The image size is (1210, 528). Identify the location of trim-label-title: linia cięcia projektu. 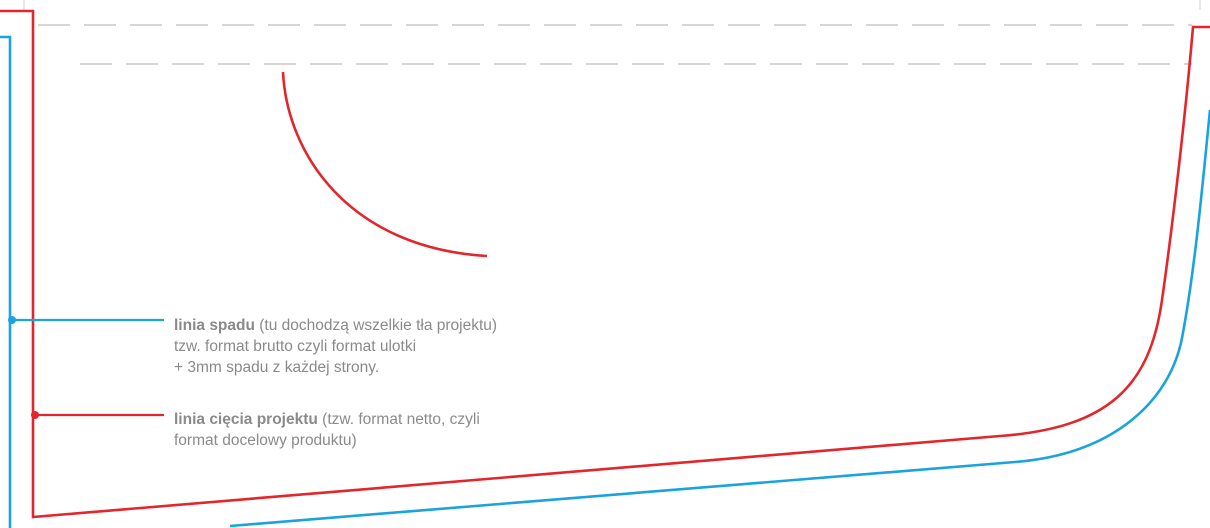
(246, 419).